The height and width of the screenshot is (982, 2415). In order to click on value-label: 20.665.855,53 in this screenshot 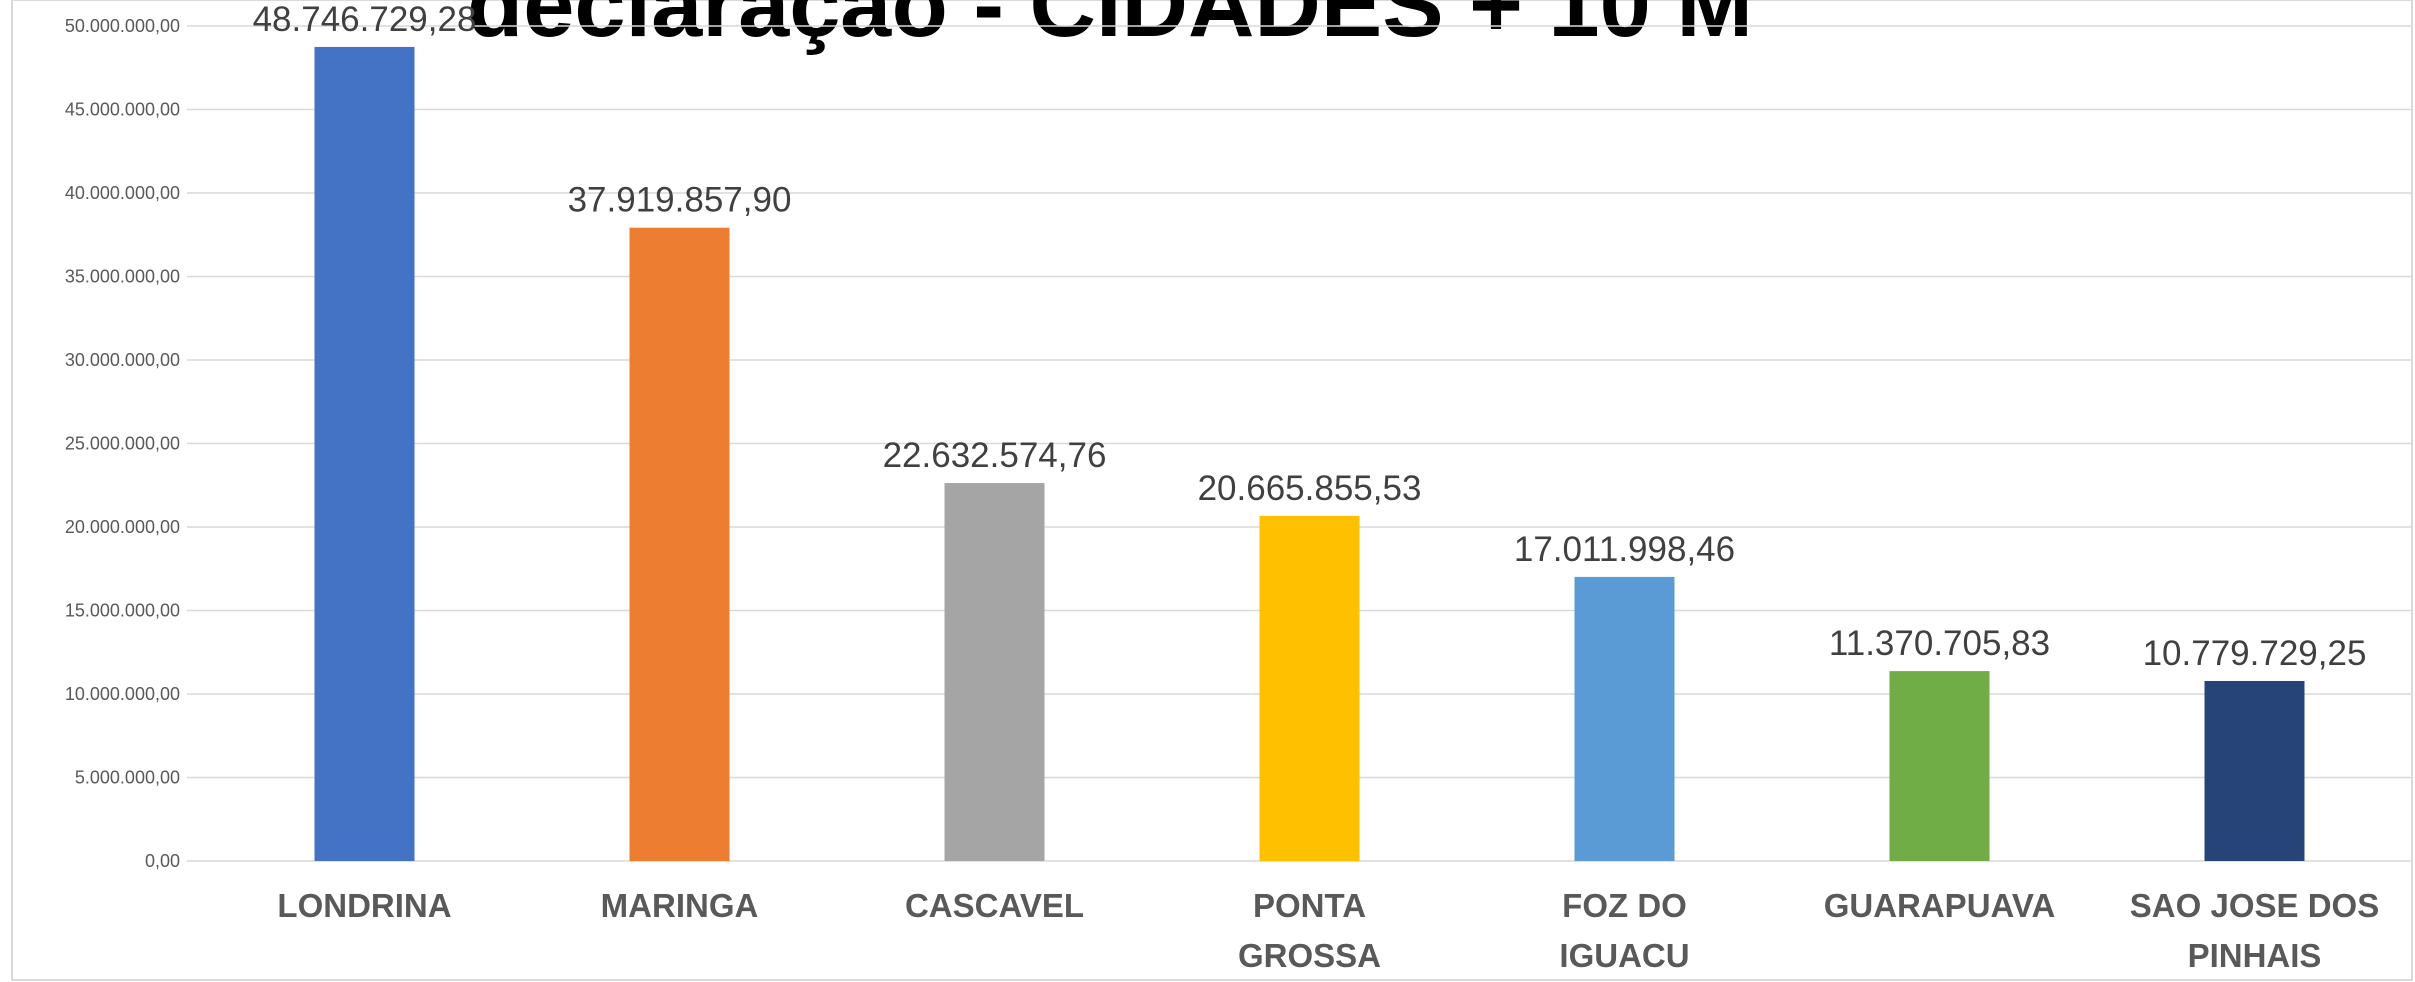, I will do `click(1310, 488)`.